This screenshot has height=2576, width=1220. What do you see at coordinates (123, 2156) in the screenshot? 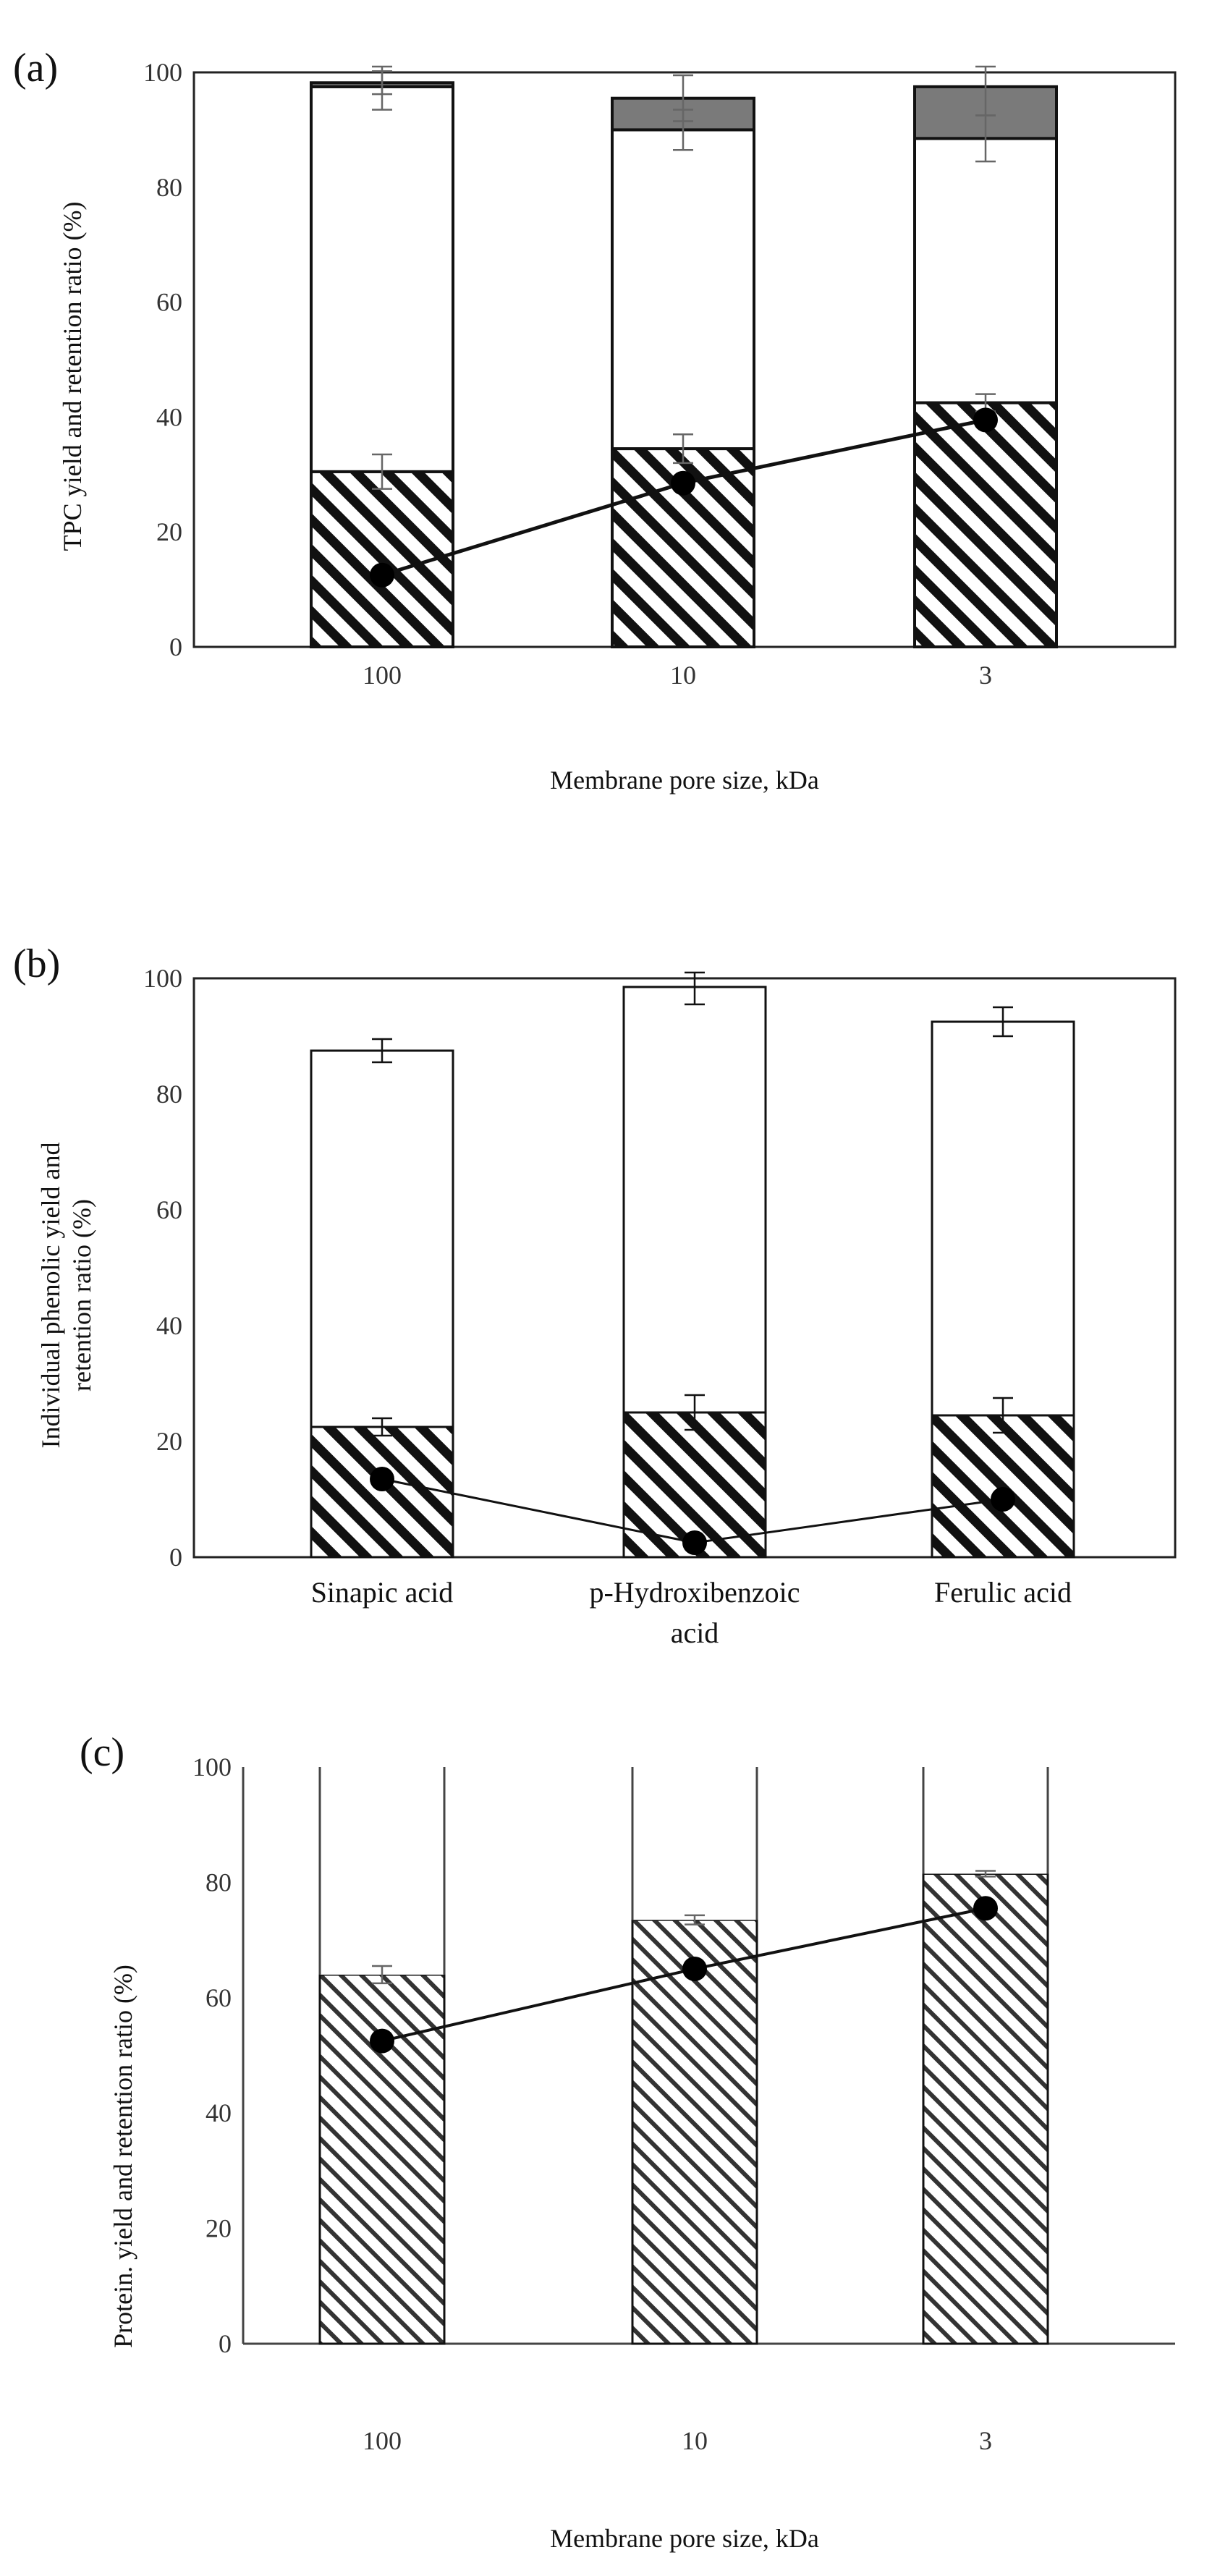
I see `y-axis-title: Protein. yield and retention ratio (%)` at bounding box center [123, 2156].